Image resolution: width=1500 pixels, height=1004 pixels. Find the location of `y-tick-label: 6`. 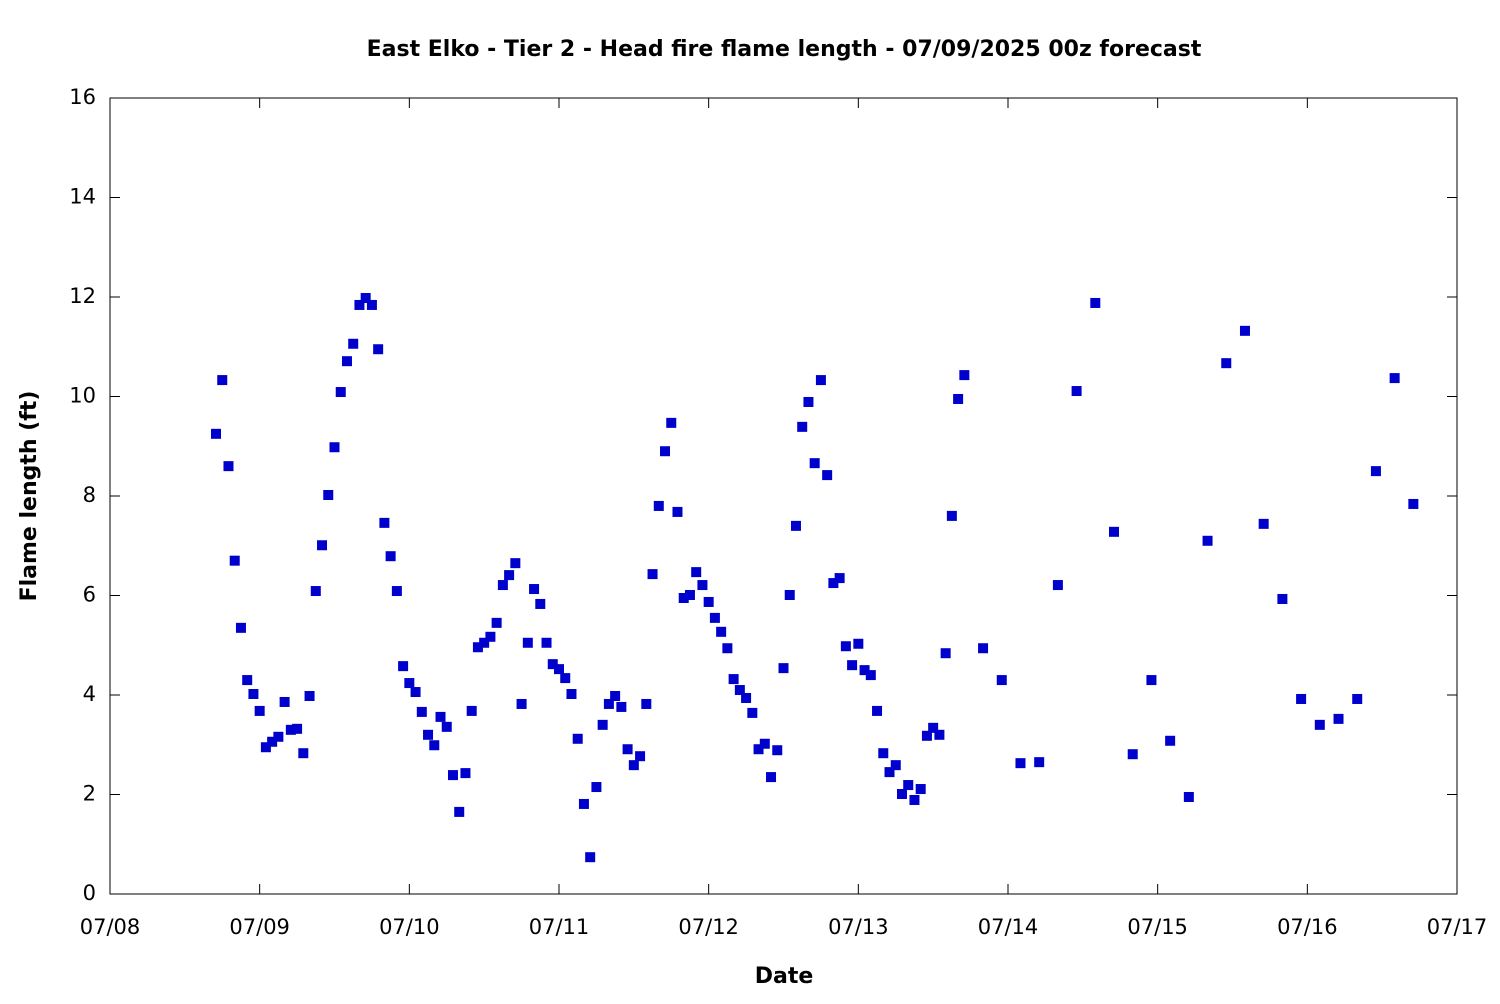

y-tick-label: 6 is located at coordinates (89, 595).